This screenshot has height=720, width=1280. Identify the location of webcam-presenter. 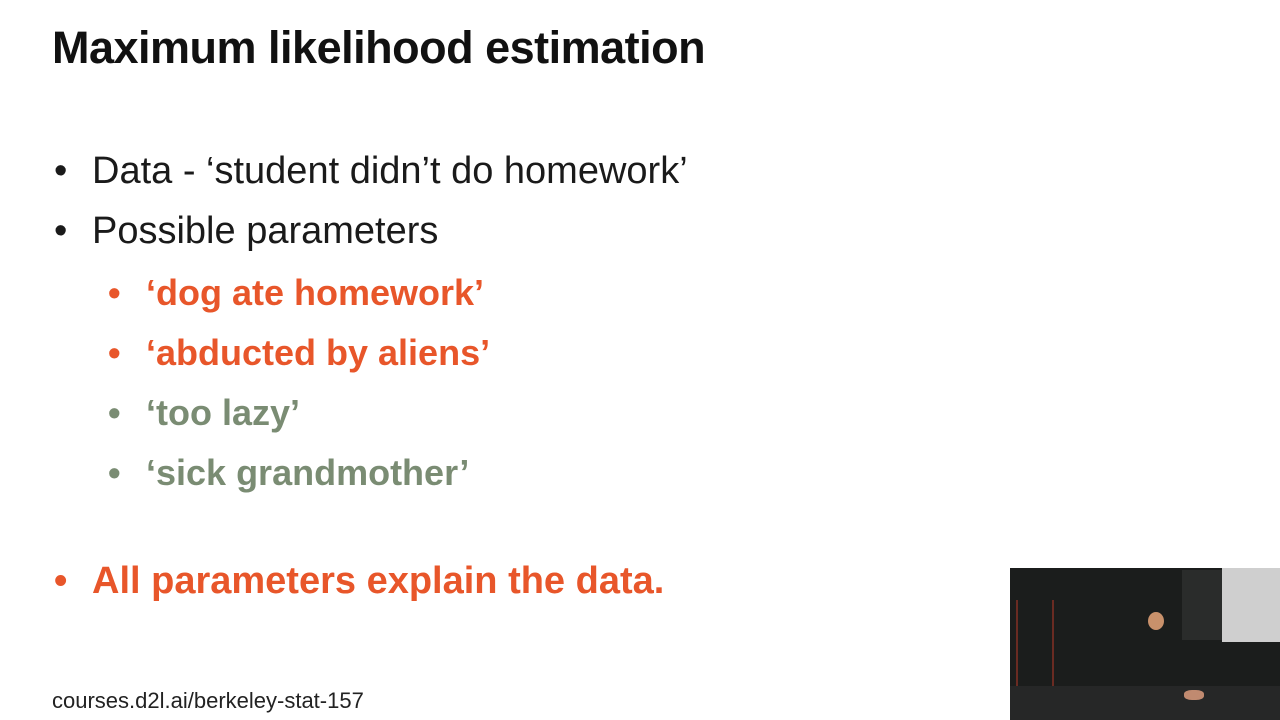
(1156, 621).